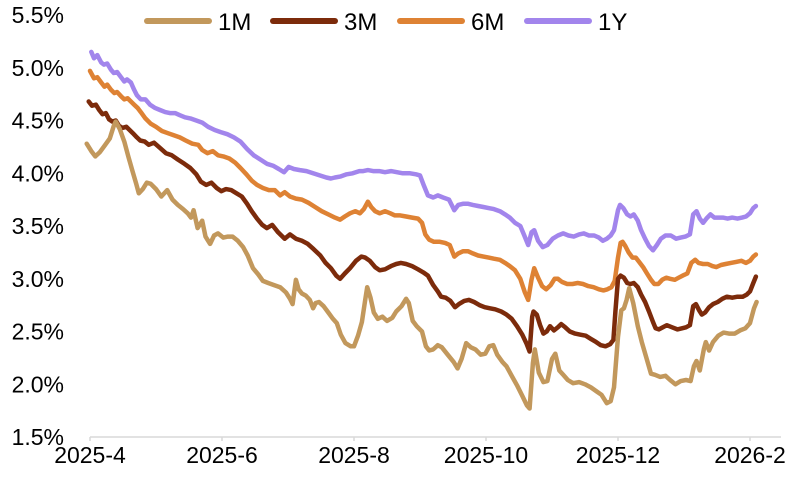  What do you see at coordinates (618, 455) in the screenshot?
I see `x-axis-label: 2025-12` at bounding box center [618, 455].